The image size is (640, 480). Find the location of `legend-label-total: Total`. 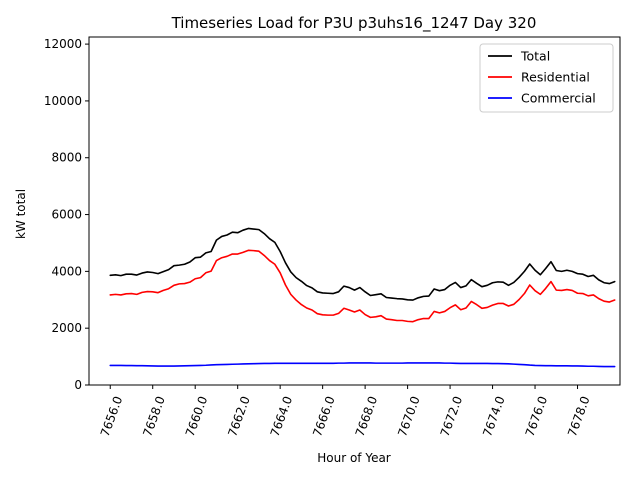

legend-label-total: Total is located at coordinates (535, 56).